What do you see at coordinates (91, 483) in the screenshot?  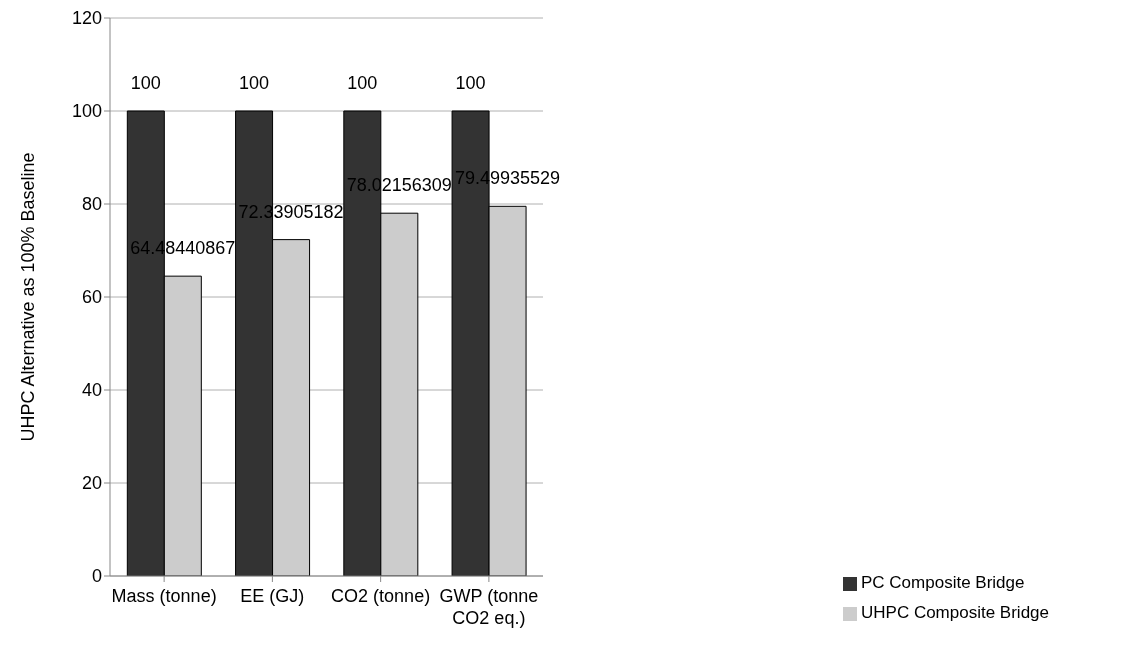 I see `y-tick-label: 20` at bounding box center [91, 483].